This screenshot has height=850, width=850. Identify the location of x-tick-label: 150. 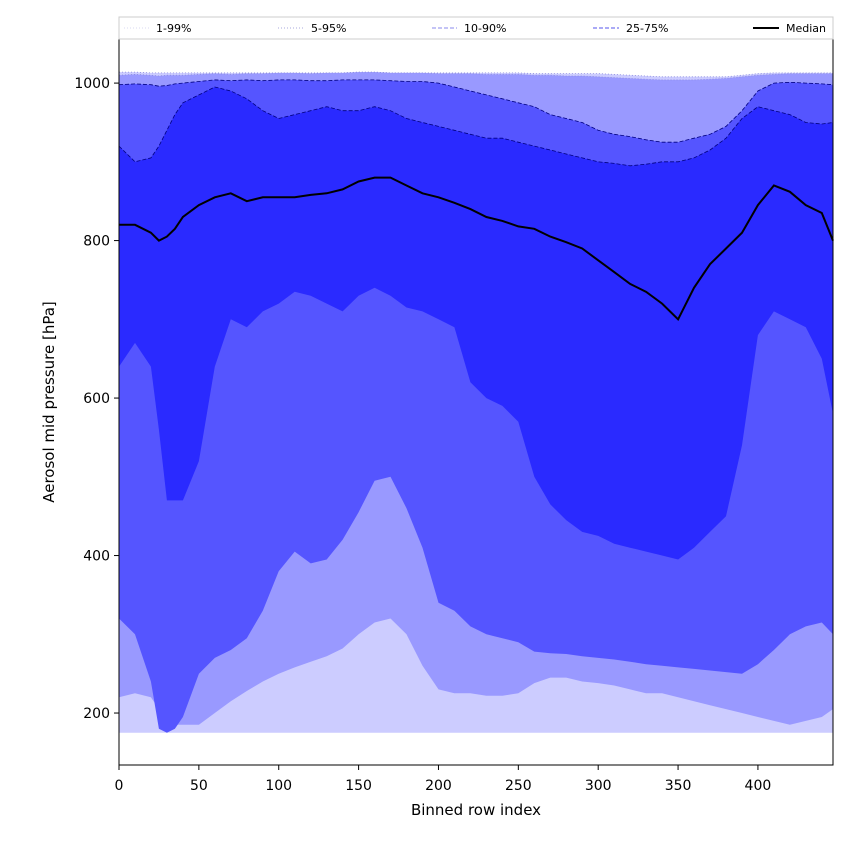
(358, 786).